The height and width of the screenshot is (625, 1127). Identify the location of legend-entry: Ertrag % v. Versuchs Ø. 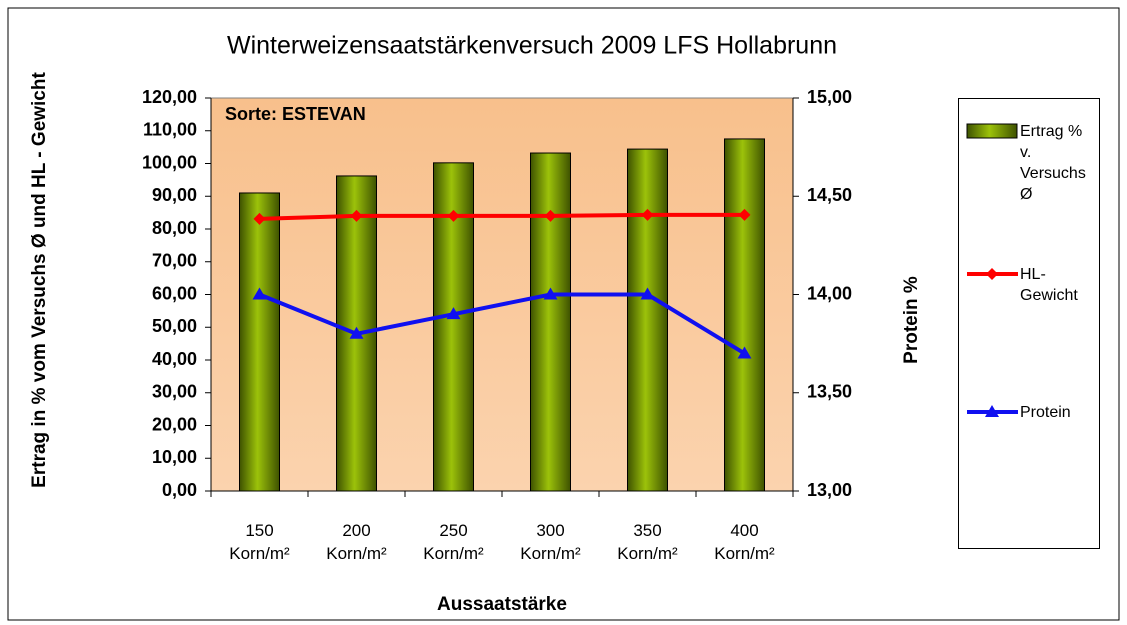
(1028, 163).